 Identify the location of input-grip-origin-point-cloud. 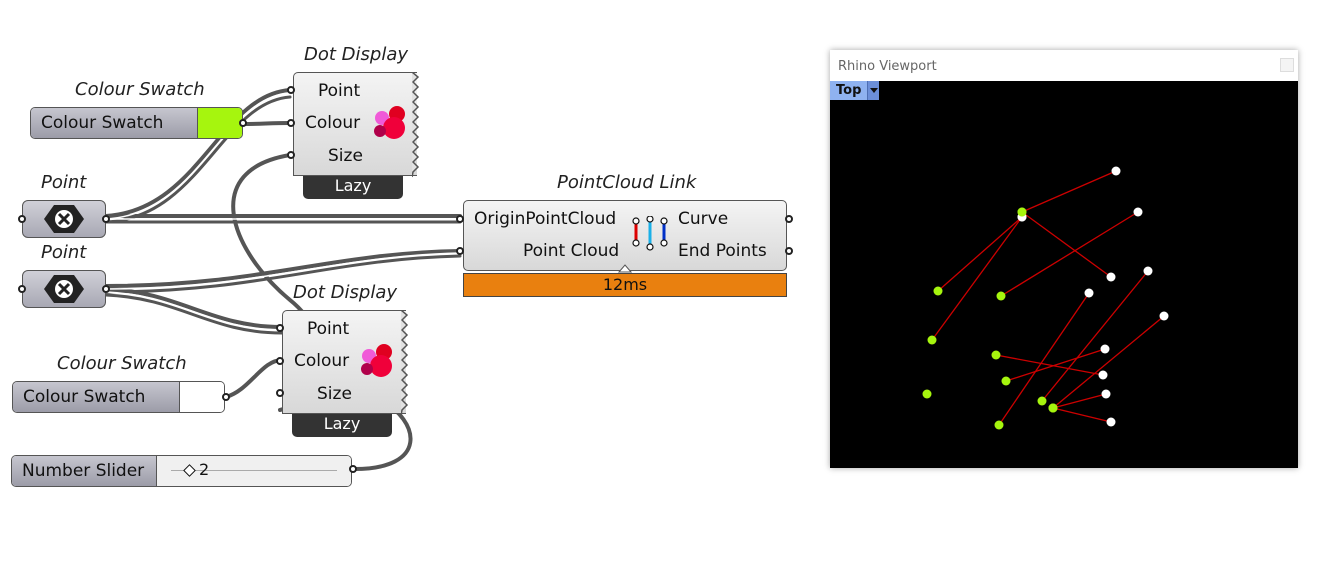
(460, 219).